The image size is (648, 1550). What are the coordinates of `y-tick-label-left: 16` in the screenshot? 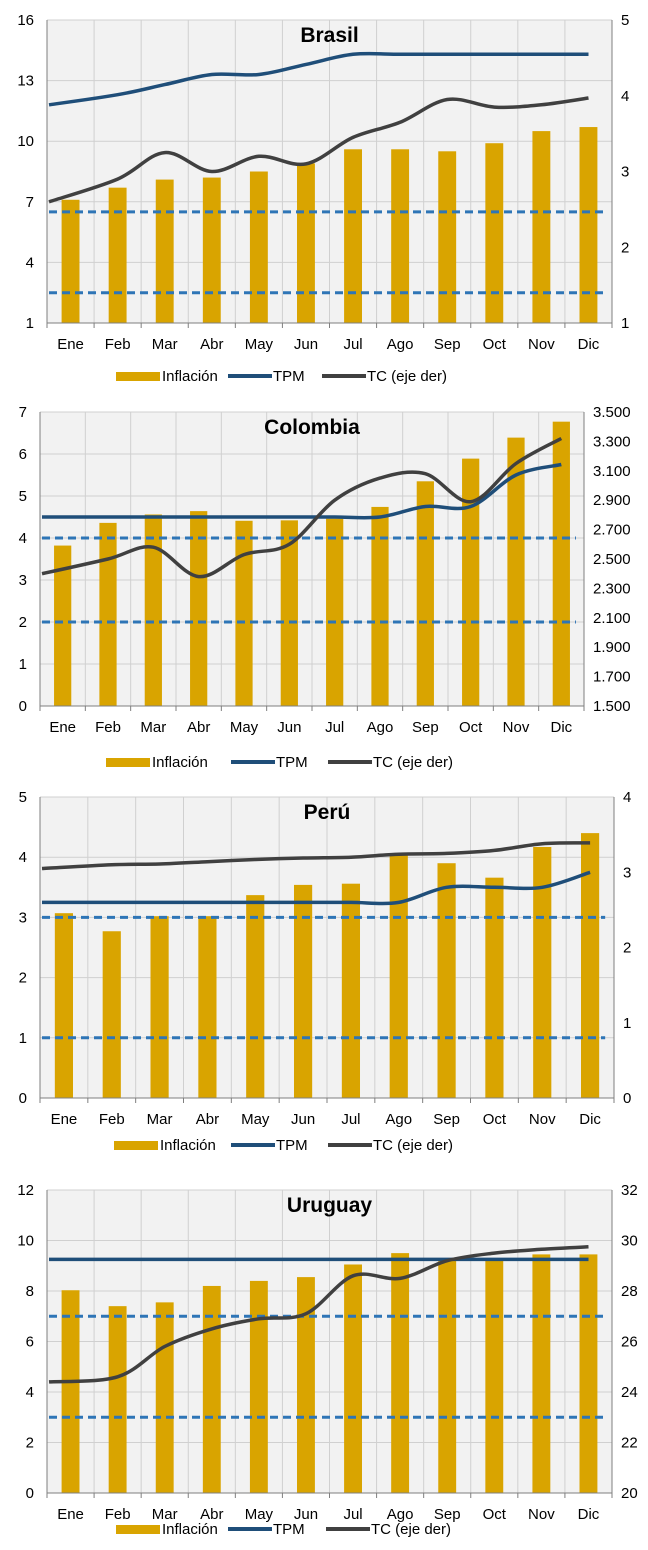 It's located at (25, 20).